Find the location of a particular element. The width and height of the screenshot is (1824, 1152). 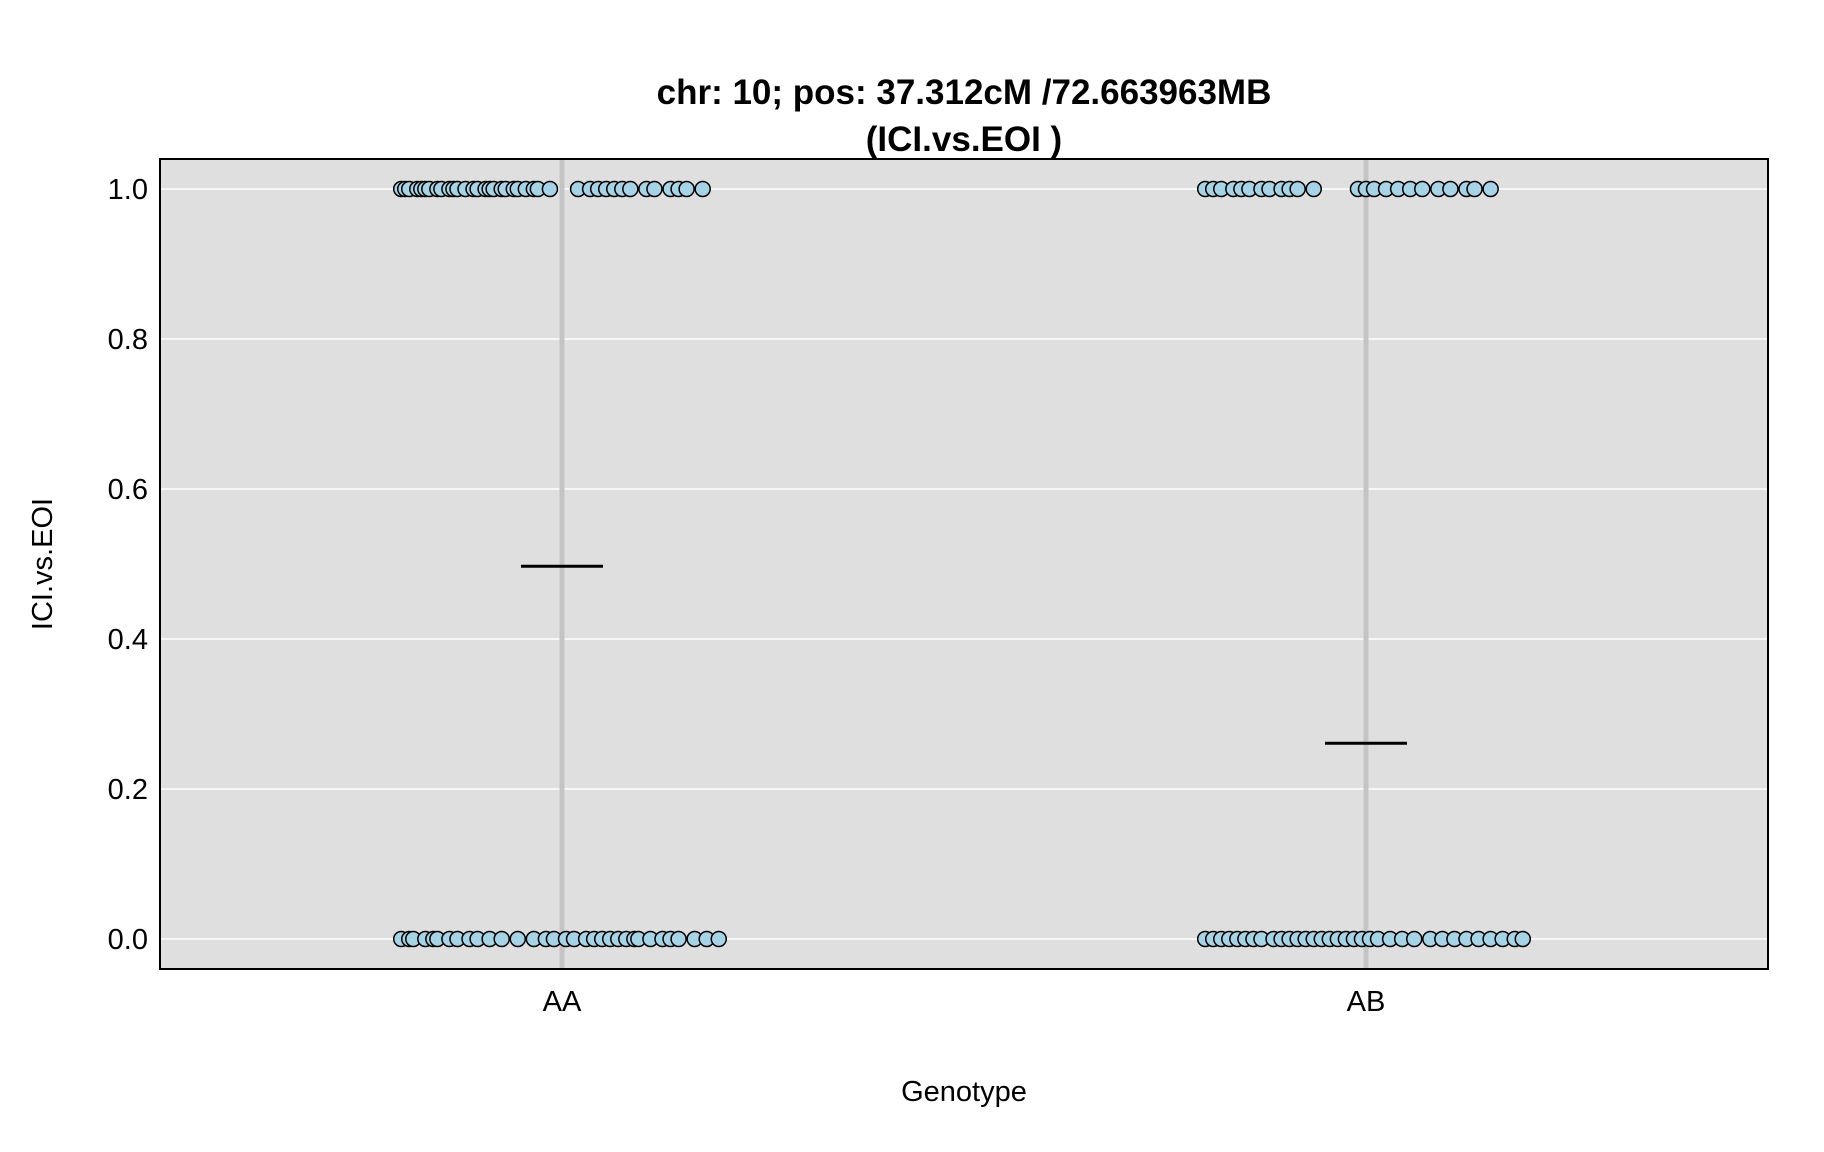

y-axis-ticks: 0.0 0.2 0.4 0.6 0.8 1.0 is located at coordinates (128, 565).